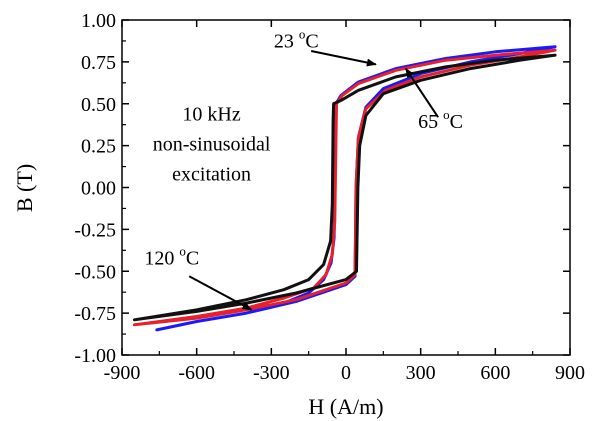 The width and height of the screenshot is (592, 421). I want to click on y-tick-label: -0.75, so click(95, 314).